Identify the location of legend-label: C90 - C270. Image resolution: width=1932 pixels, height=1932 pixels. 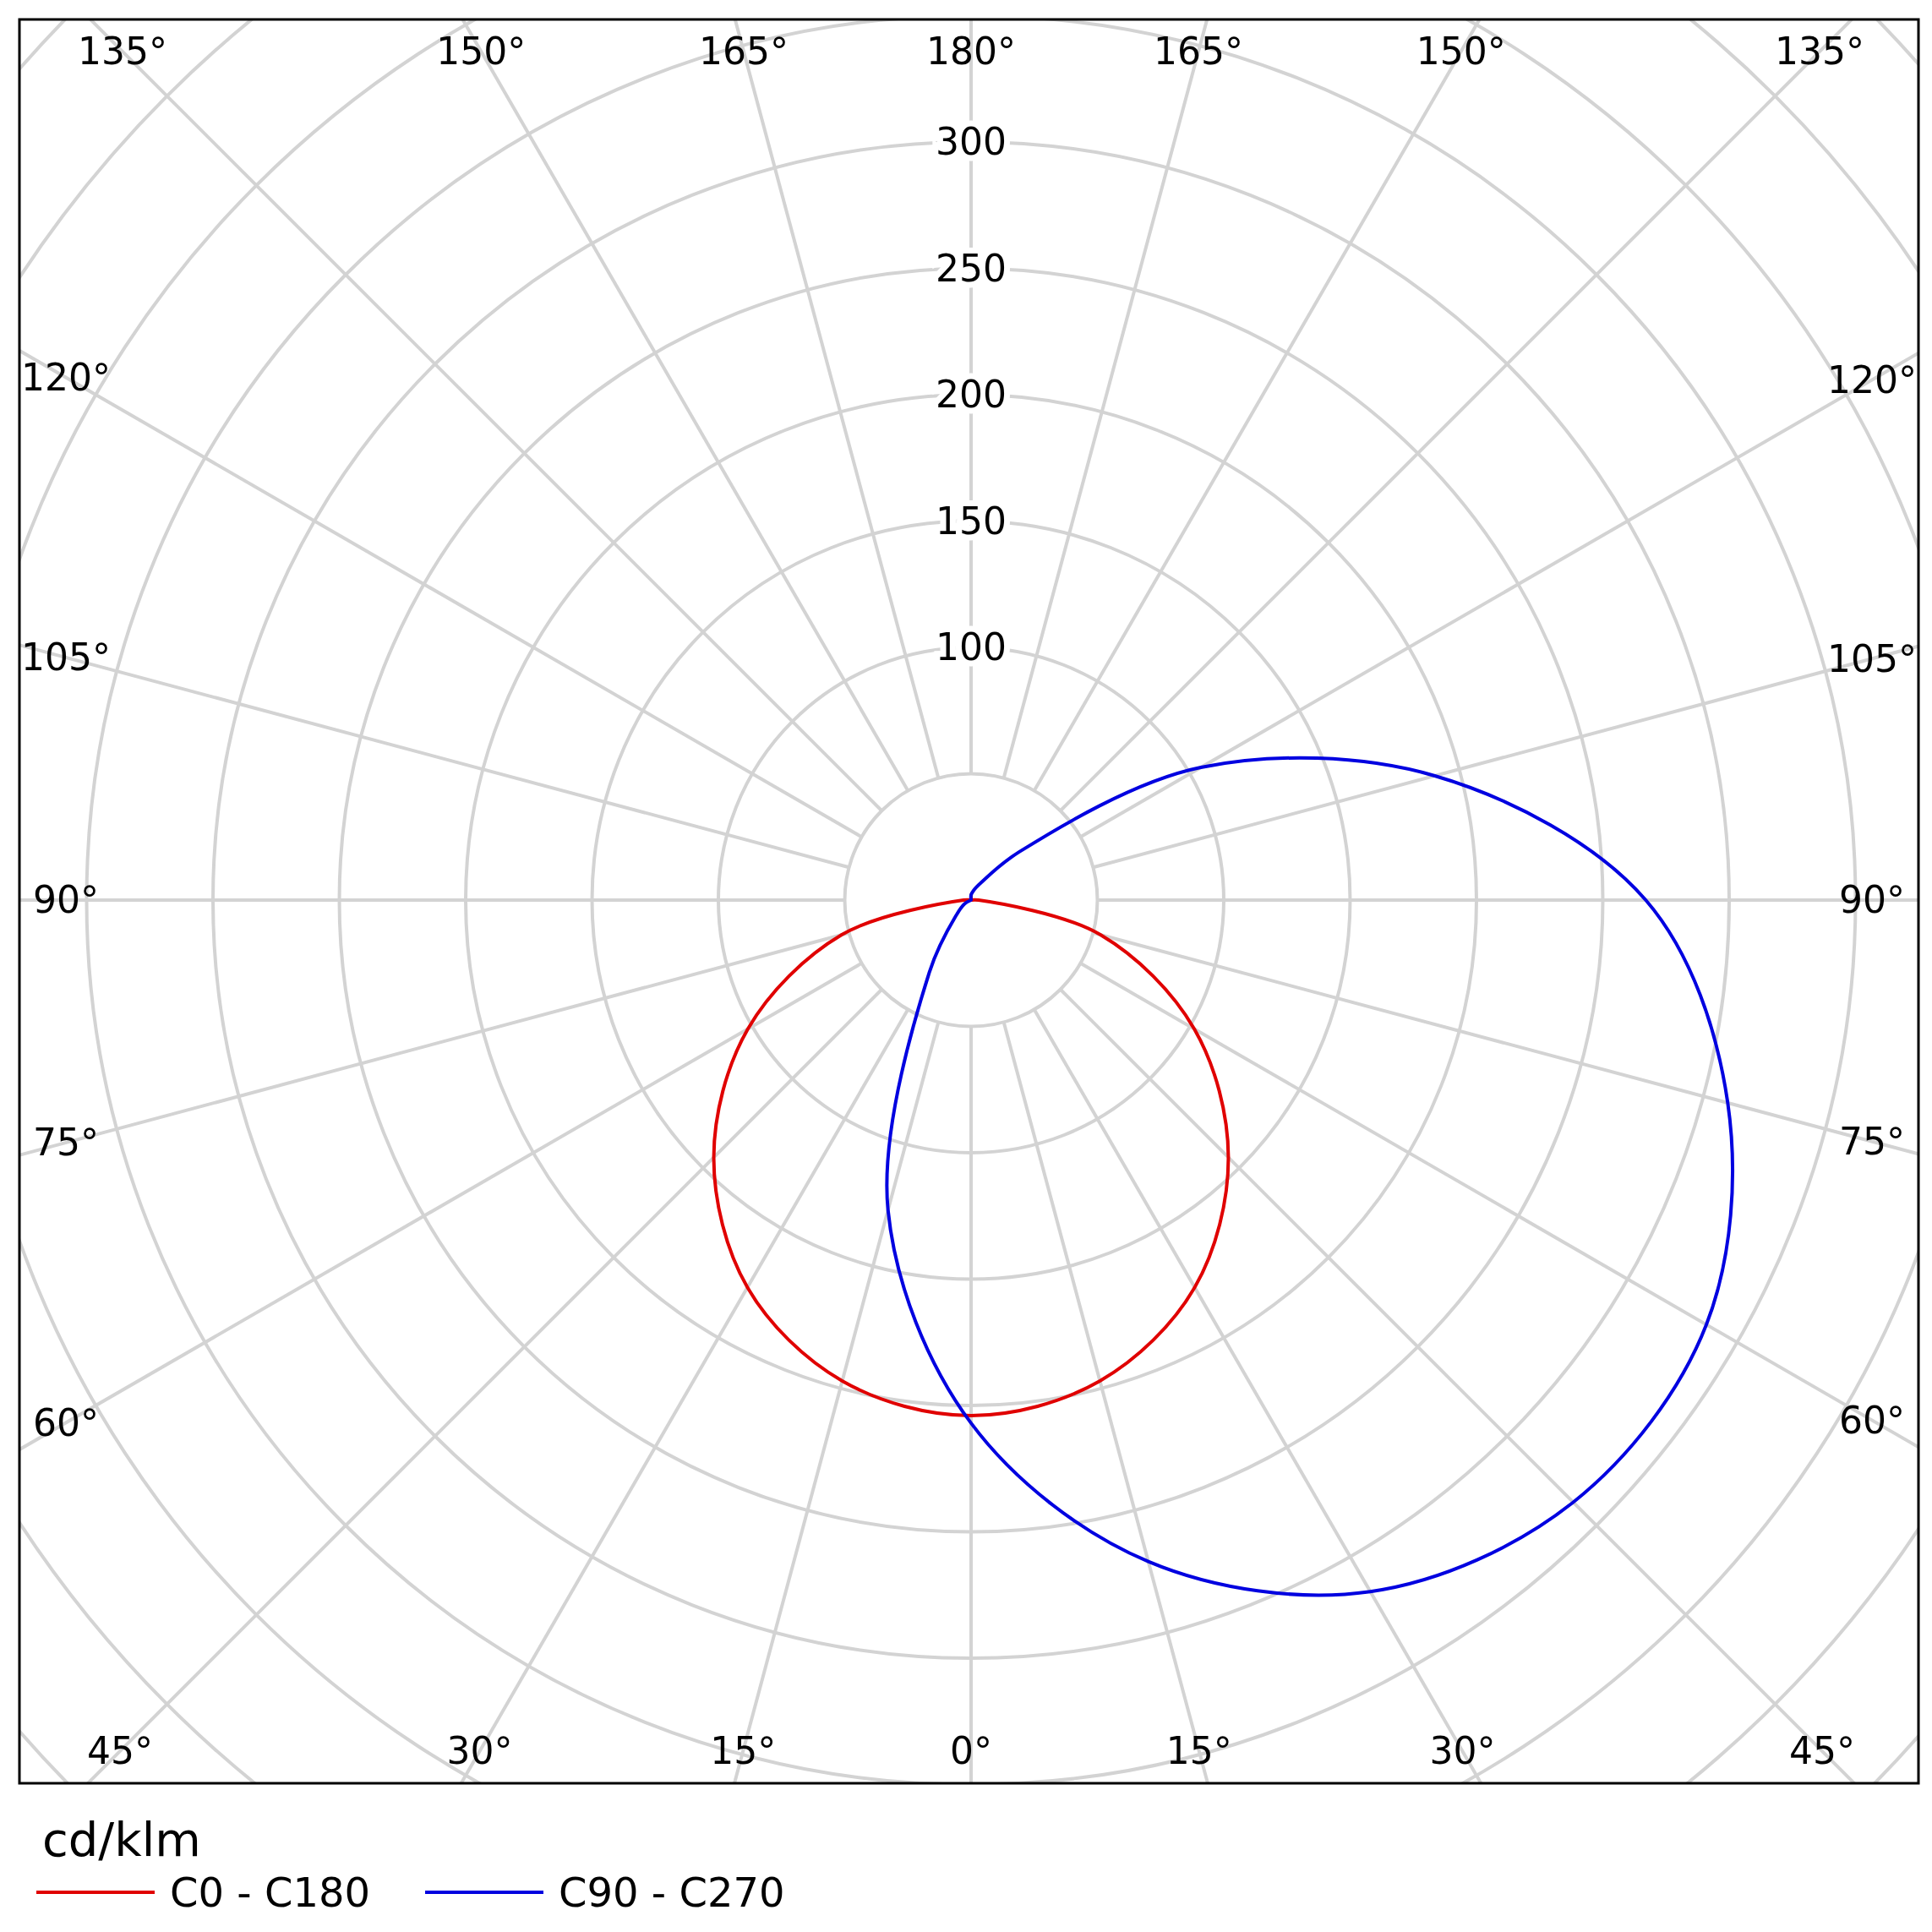
(672, 1892).